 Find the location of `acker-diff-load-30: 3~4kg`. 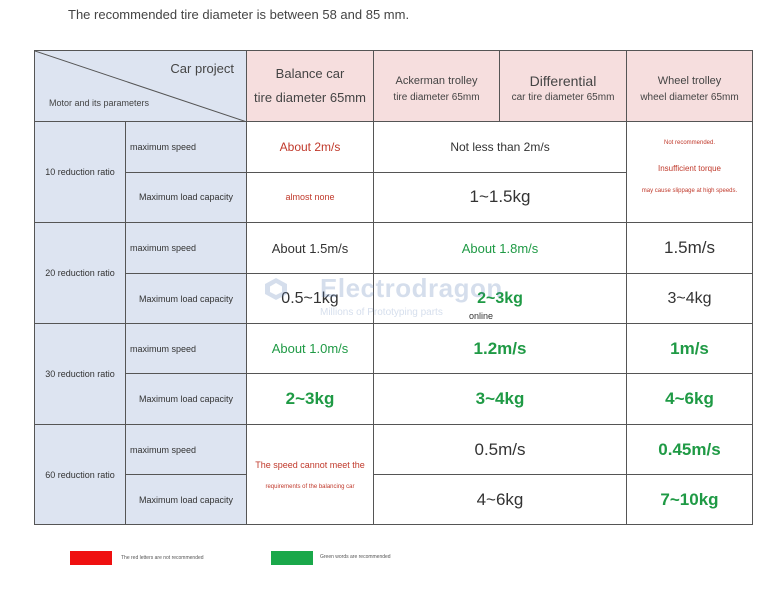

acker-diff-load-30: 3~4kg is located at coordinates (500, 399).